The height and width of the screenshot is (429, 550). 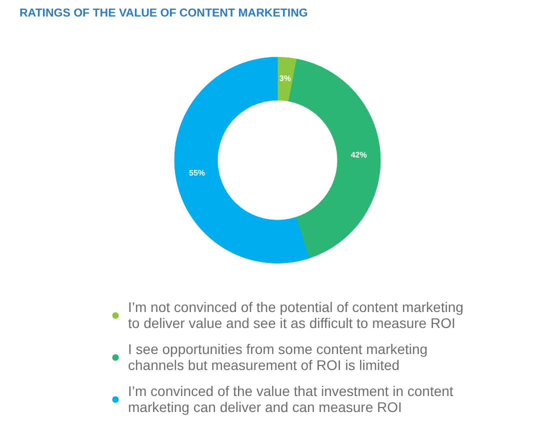 I want to click on data-label: 55%, so click(x=197, y=173).